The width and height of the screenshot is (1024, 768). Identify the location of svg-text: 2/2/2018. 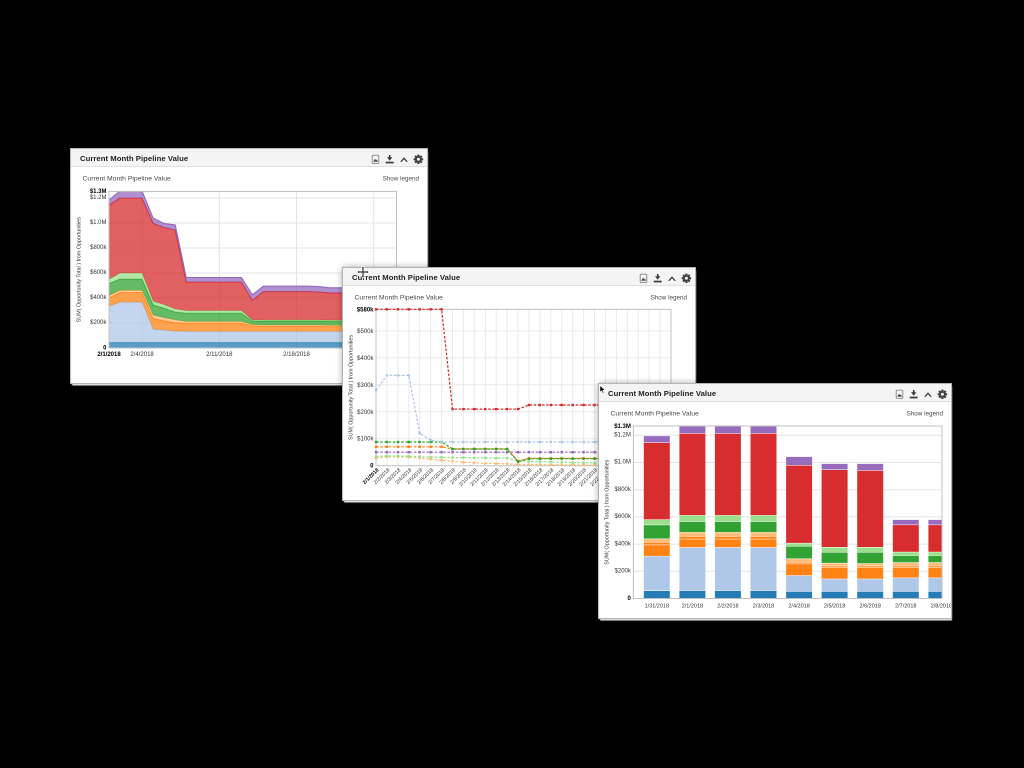
(727, 607).